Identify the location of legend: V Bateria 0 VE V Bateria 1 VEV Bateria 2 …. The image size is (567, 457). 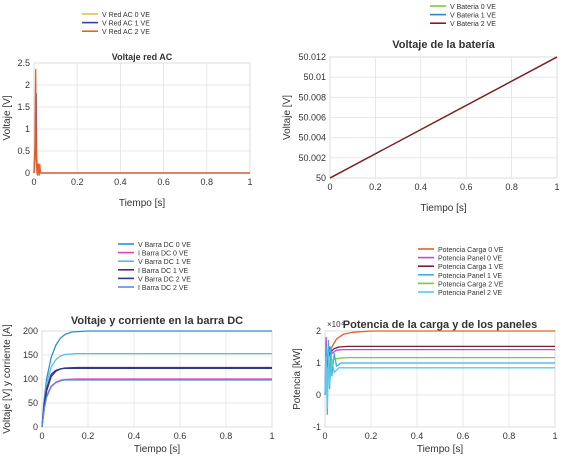
(463, 16).